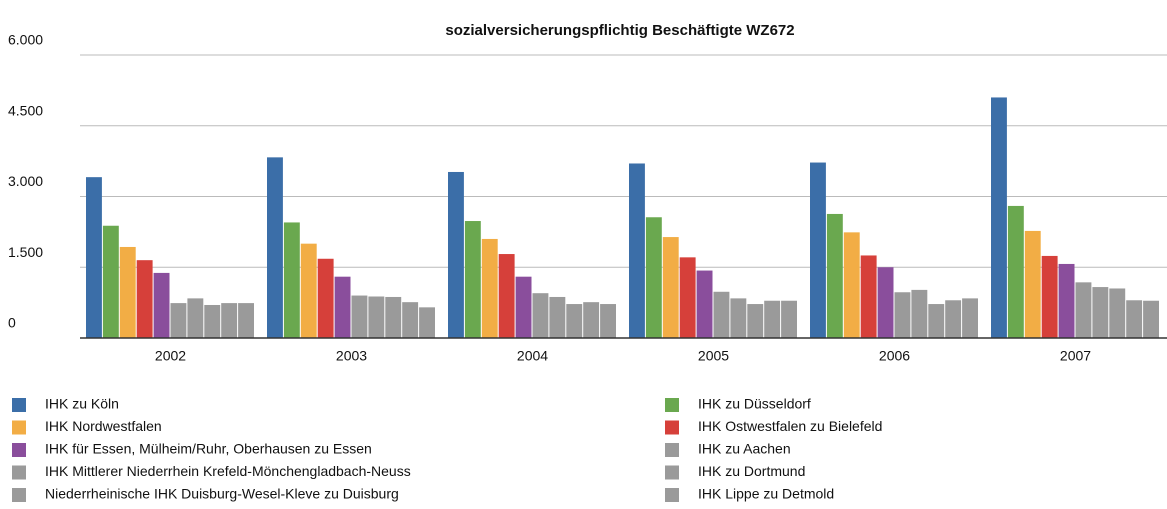 This screenshot has height=509, width=1167. I want to click on y-tick-label: 3.000, so click(25, 181).